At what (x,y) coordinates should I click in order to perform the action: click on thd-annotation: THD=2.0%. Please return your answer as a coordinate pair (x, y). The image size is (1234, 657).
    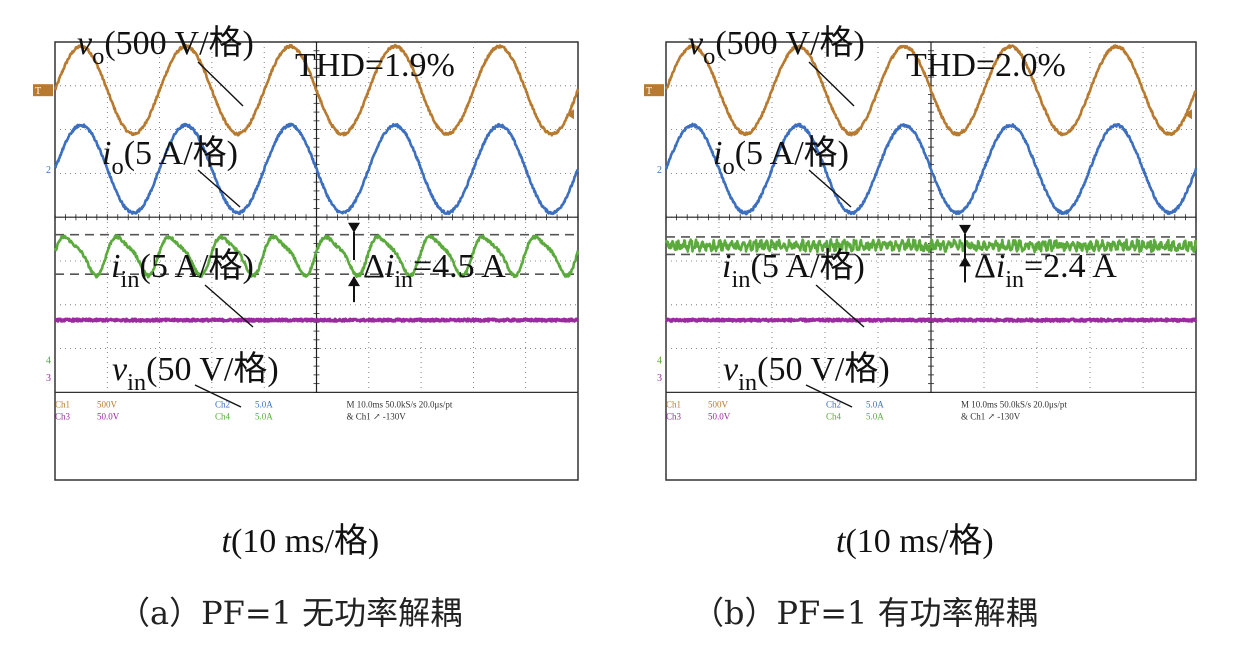
    Looking at the image, I should click on (986, 65).